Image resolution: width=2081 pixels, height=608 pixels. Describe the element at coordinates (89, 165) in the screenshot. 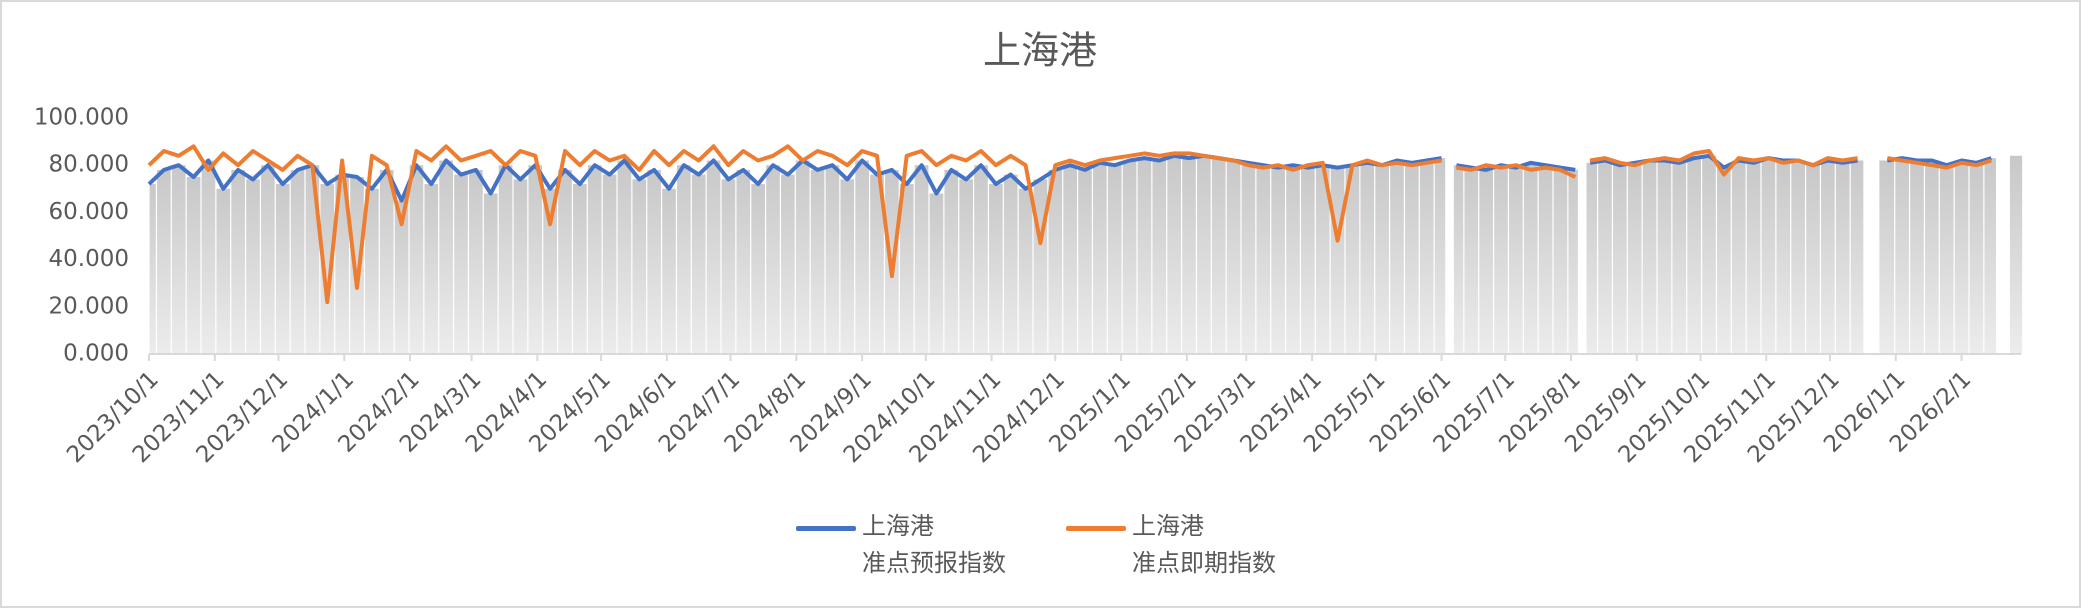

I see `y-tick-label: 80.000` at that location.